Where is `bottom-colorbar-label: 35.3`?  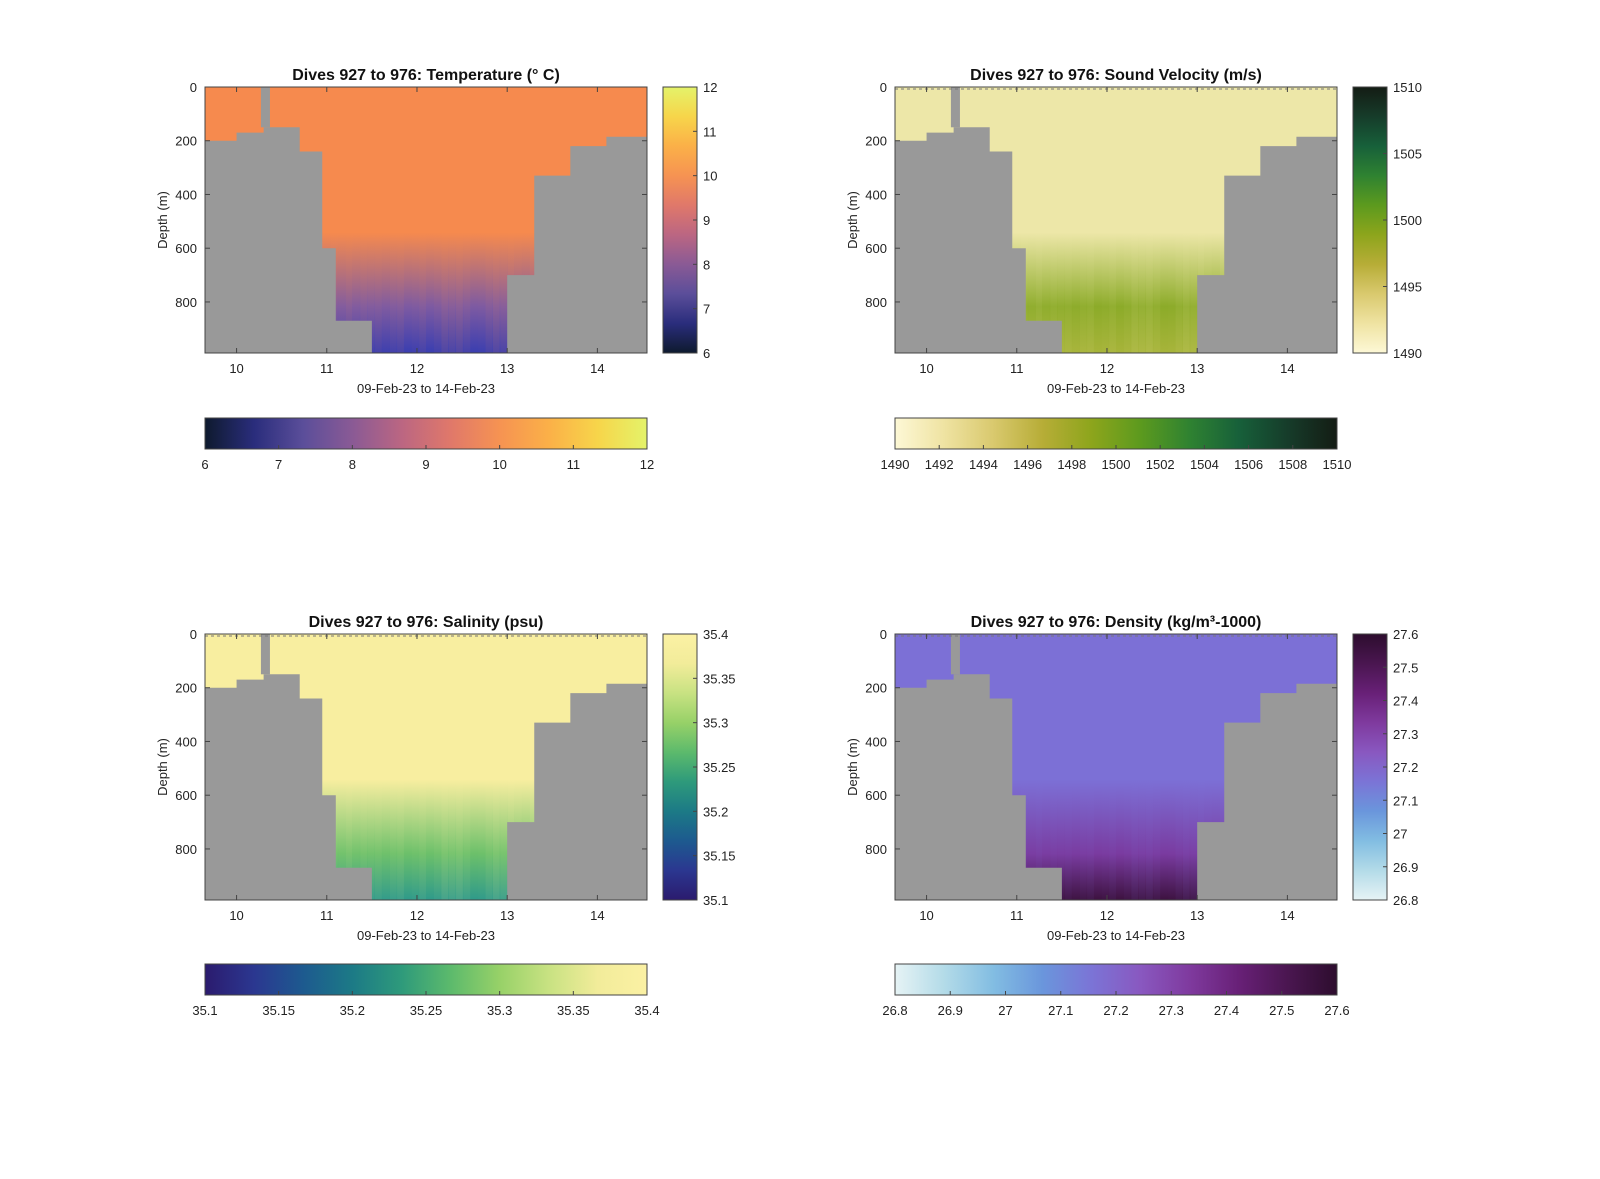
bottom-colorbar-label: 35.3 is located at coordinates (499, 1010).